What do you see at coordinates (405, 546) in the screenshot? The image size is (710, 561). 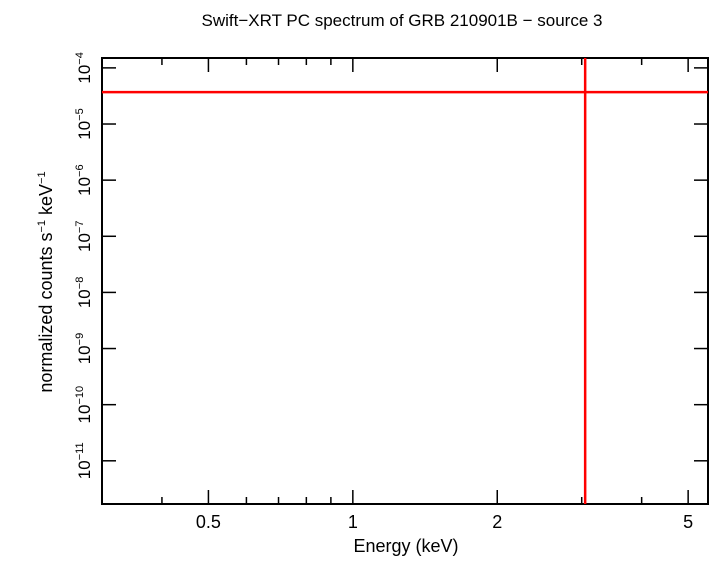 I see `x-axis-label: Energy (keV)` at bounding box center [405, 546].